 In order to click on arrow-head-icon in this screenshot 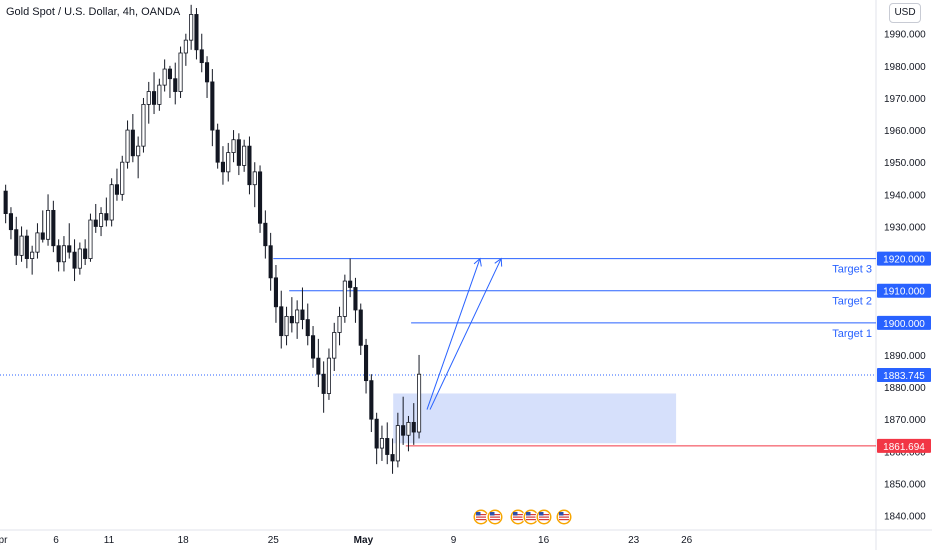, I will do `click(498, 262)`.